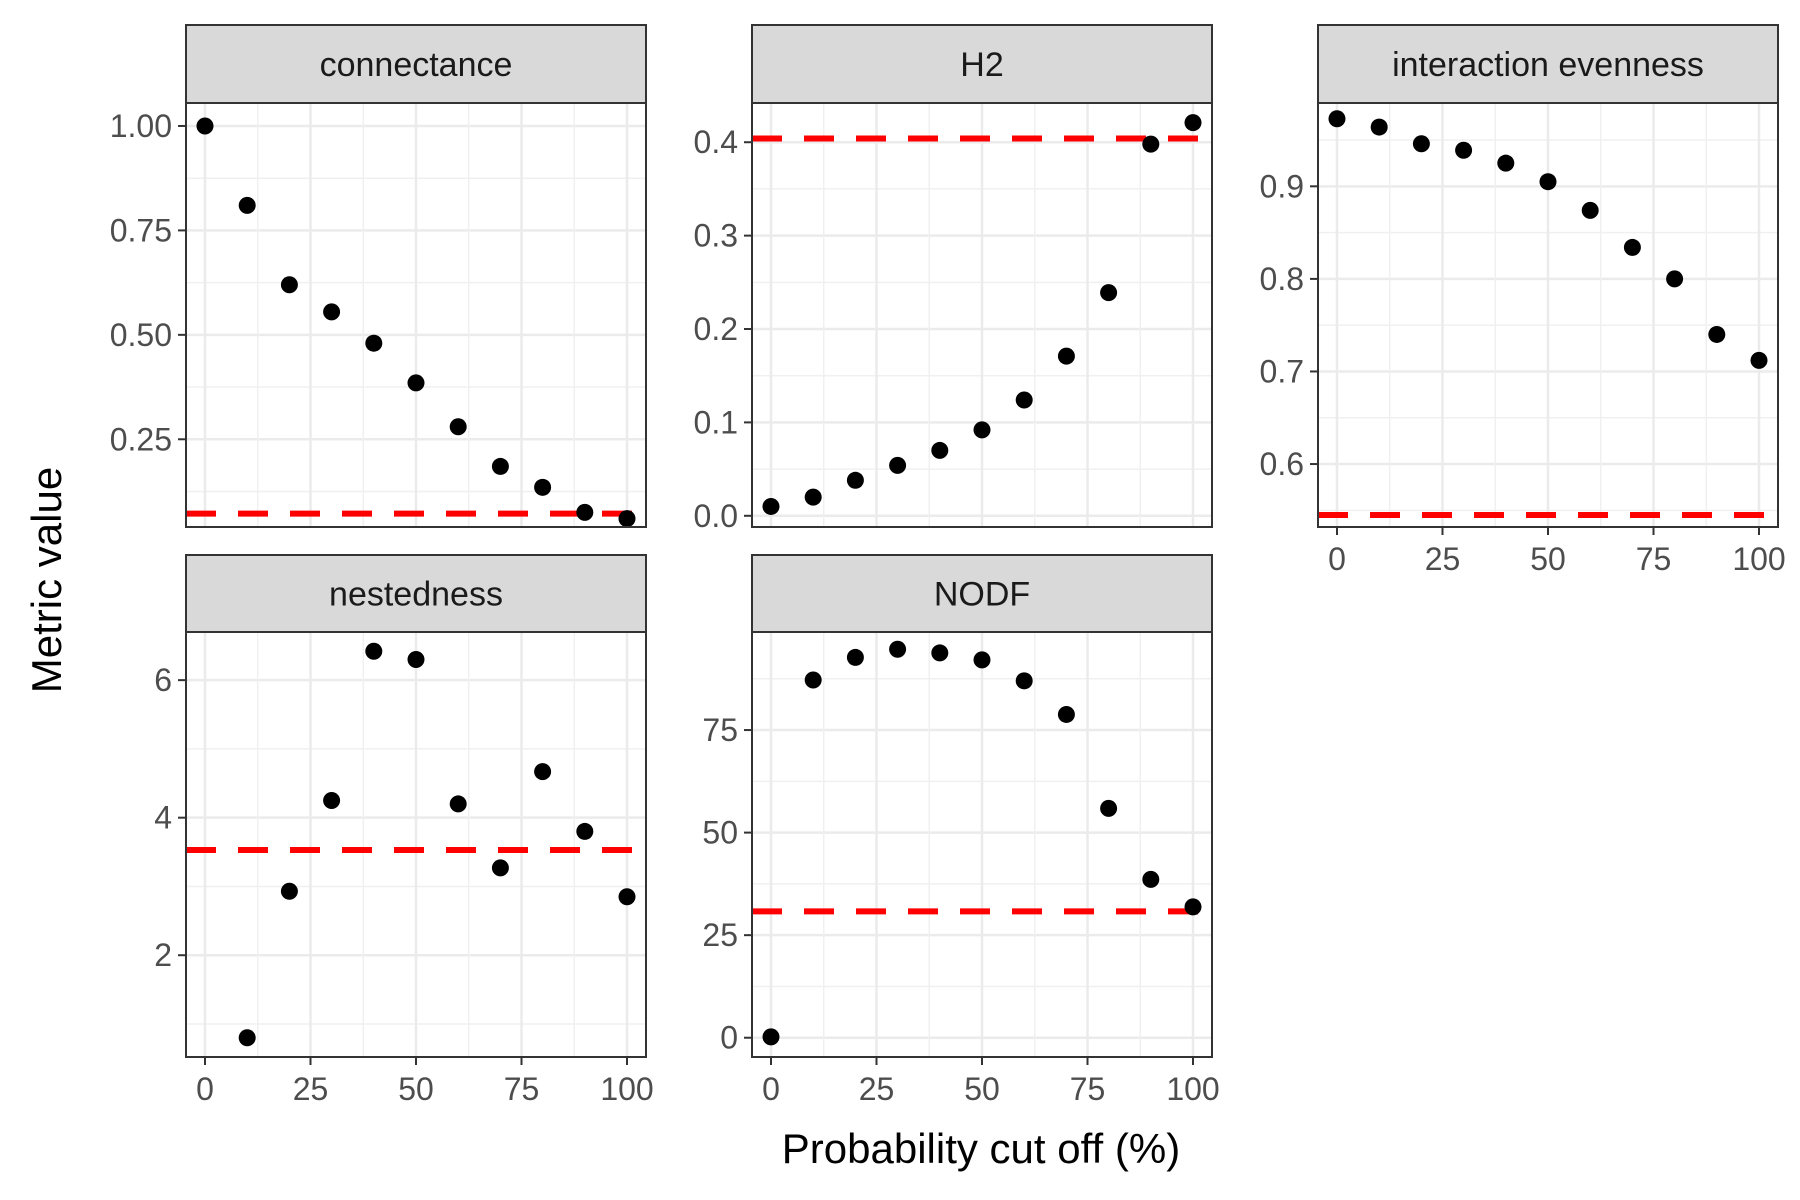 This screenshot has height=1200, width=1800. I want to click on panel-title: nestedness, so click(416, 595).